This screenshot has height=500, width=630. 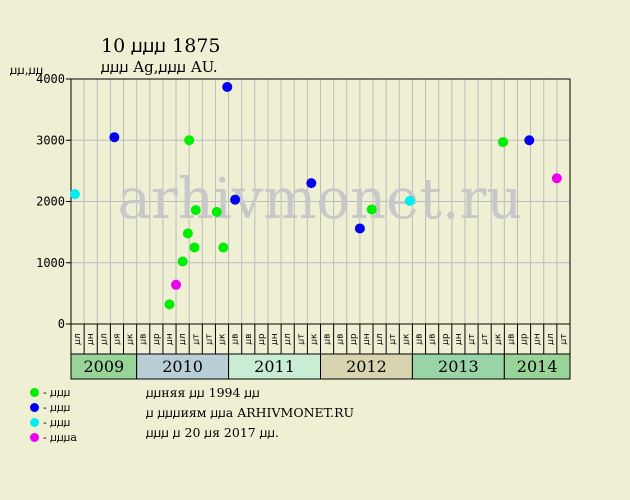 I want to click on legend-item-3: - ꙡꙡꙡa, so click(x=53, y=437).